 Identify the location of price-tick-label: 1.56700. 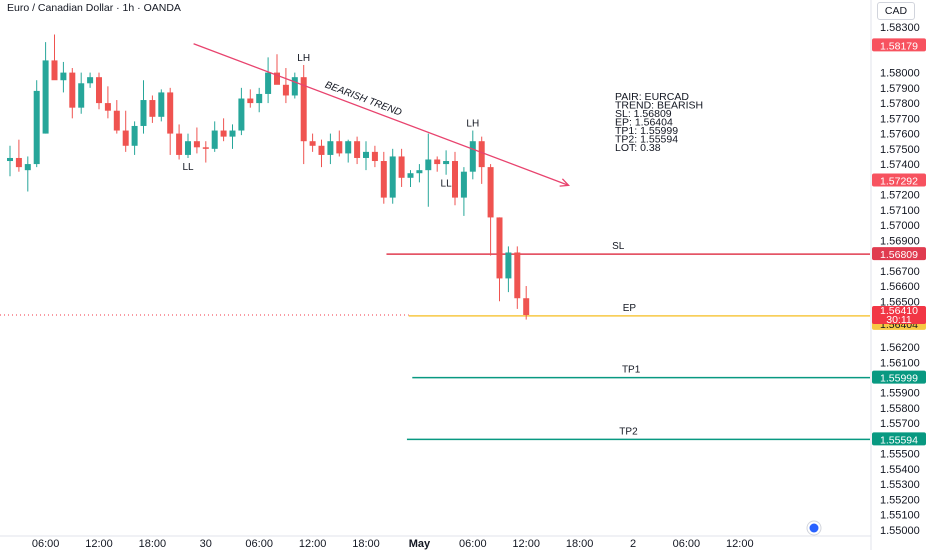
(900, 272).